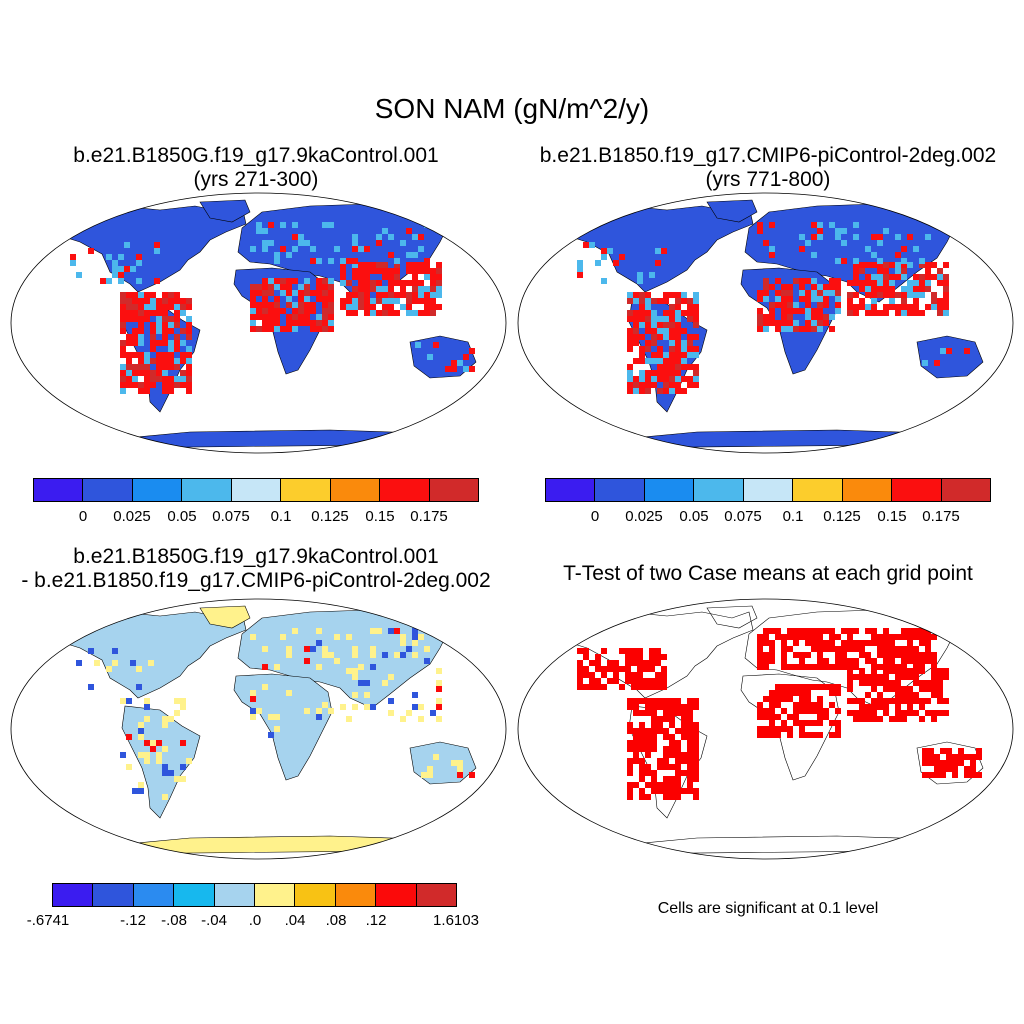  I want to click on colorbar-label: -.6741, so click(48, 920).